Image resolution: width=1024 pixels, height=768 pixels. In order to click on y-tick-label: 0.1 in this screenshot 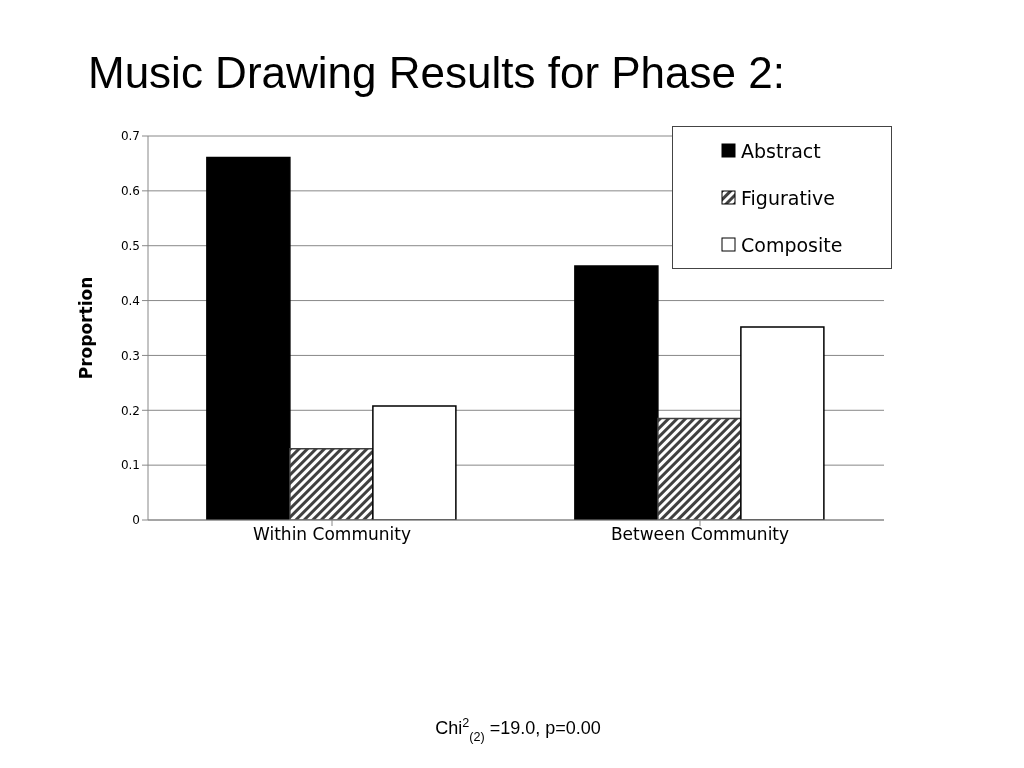, I will do `click(130, 465)`.